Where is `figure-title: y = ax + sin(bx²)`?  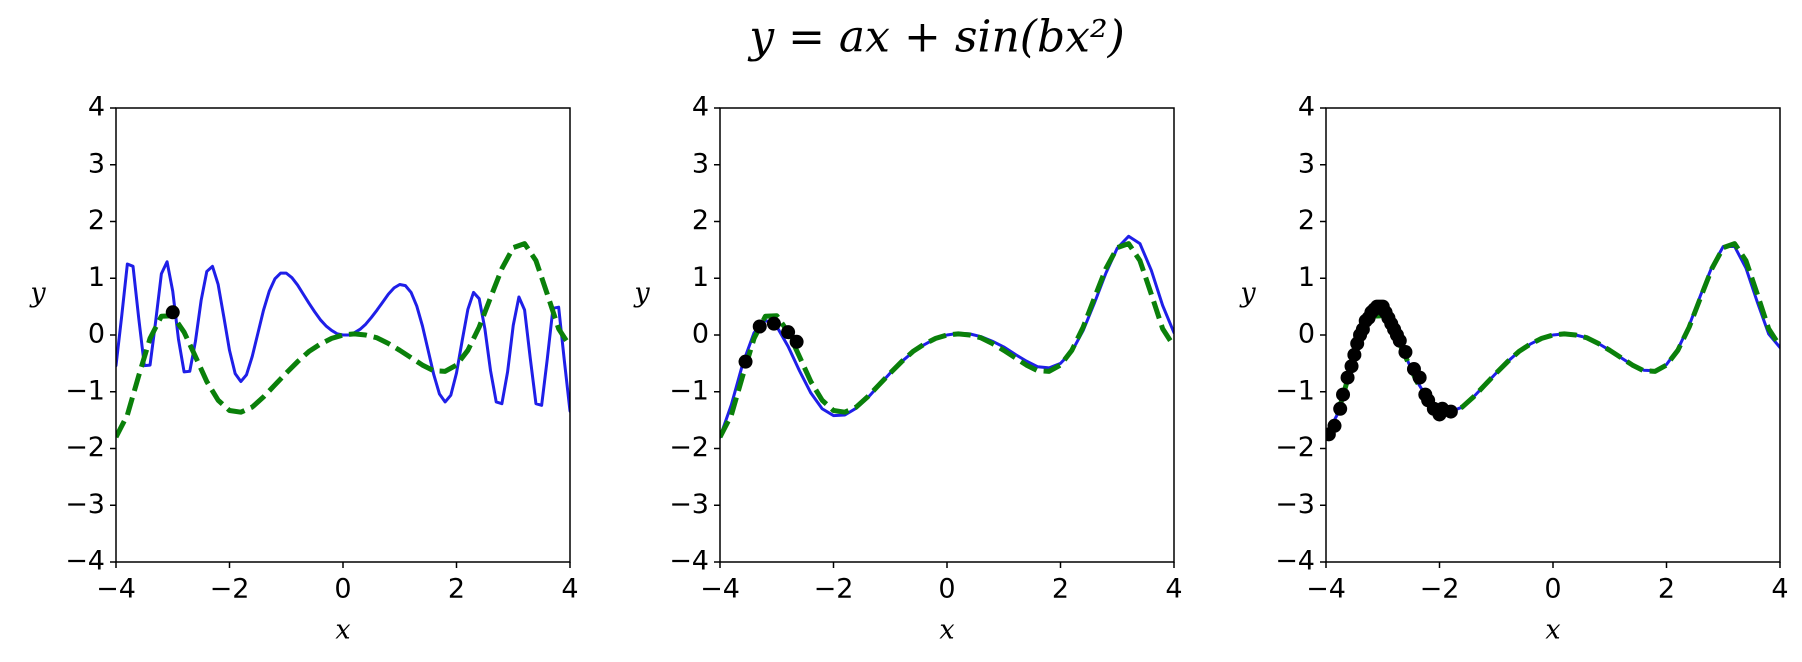
figure-title: y = ax + sin(bx²) is located at coordinates (936, 37).